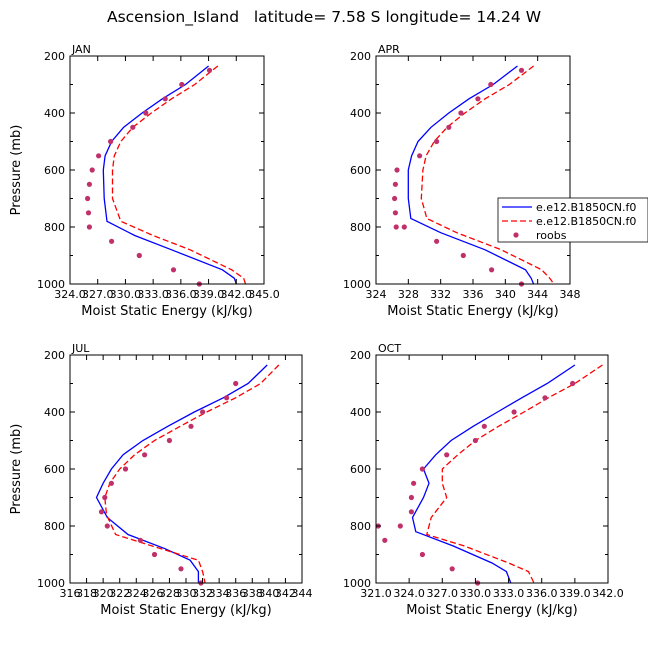 This screenshot has height=649, width=648. Describe the element at coordinates (186, 593) in the screenshot. I see `x-tick-label: 330` at that location.